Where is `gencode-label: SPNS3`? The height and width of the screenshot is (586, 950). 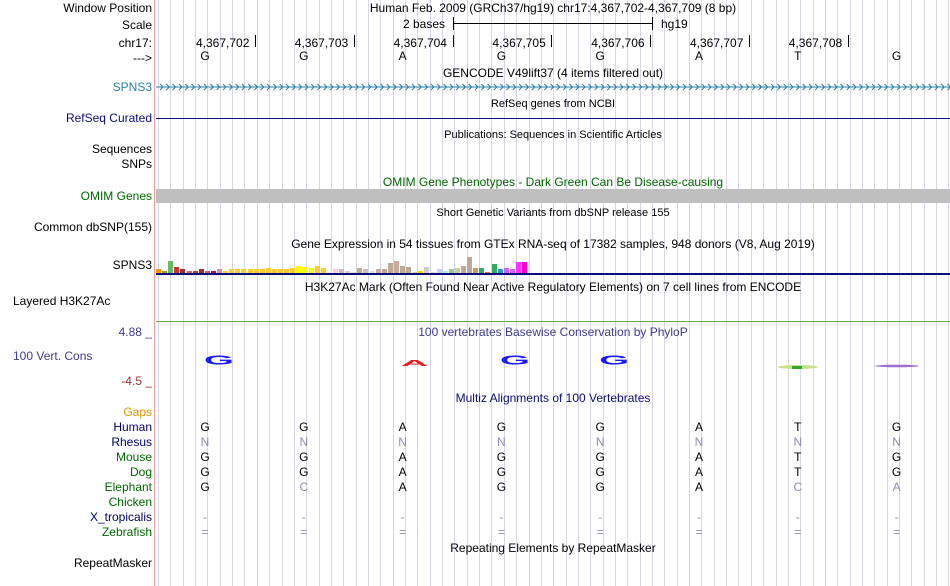 gencode-label: SPNS3 is located at coordinates (132, 87).